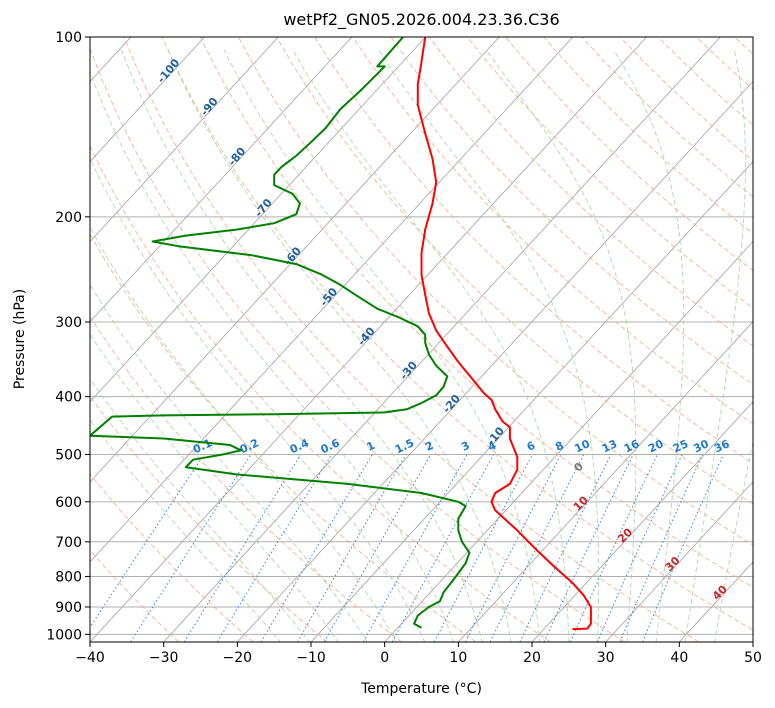 The width and height of the screenshot is (775, 708). Describe the element at coordinates (384, 658) in the screenshot. I see `x-tick-label: 0` at that location.